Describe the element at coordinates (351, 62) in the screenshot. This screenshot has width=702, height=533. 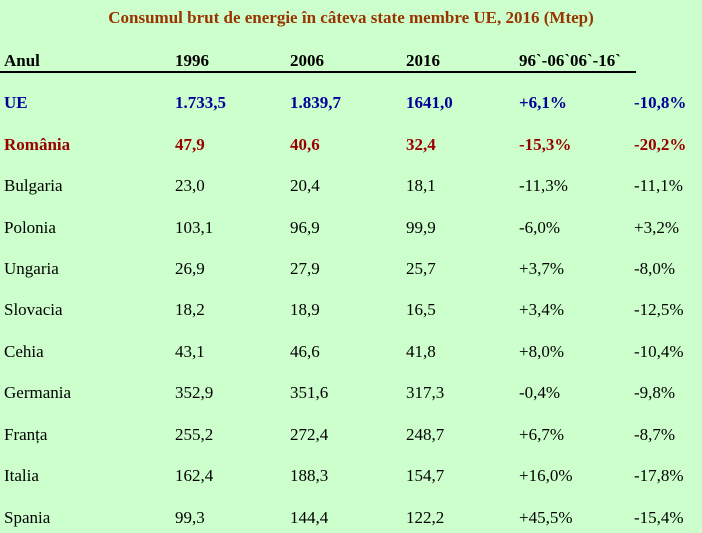
I see `table-header: Anul 1996 2006 2016 96`-06`06`-16`` at that location.